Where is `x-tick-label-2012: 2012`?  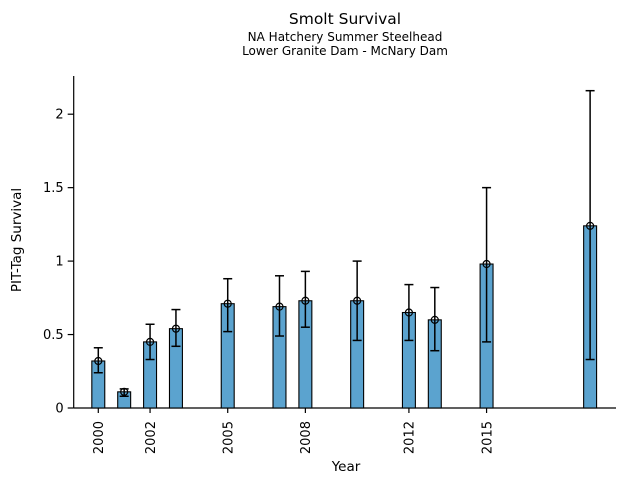 x-tick-label-2012: 2012 is located at coordinates (410, 437).